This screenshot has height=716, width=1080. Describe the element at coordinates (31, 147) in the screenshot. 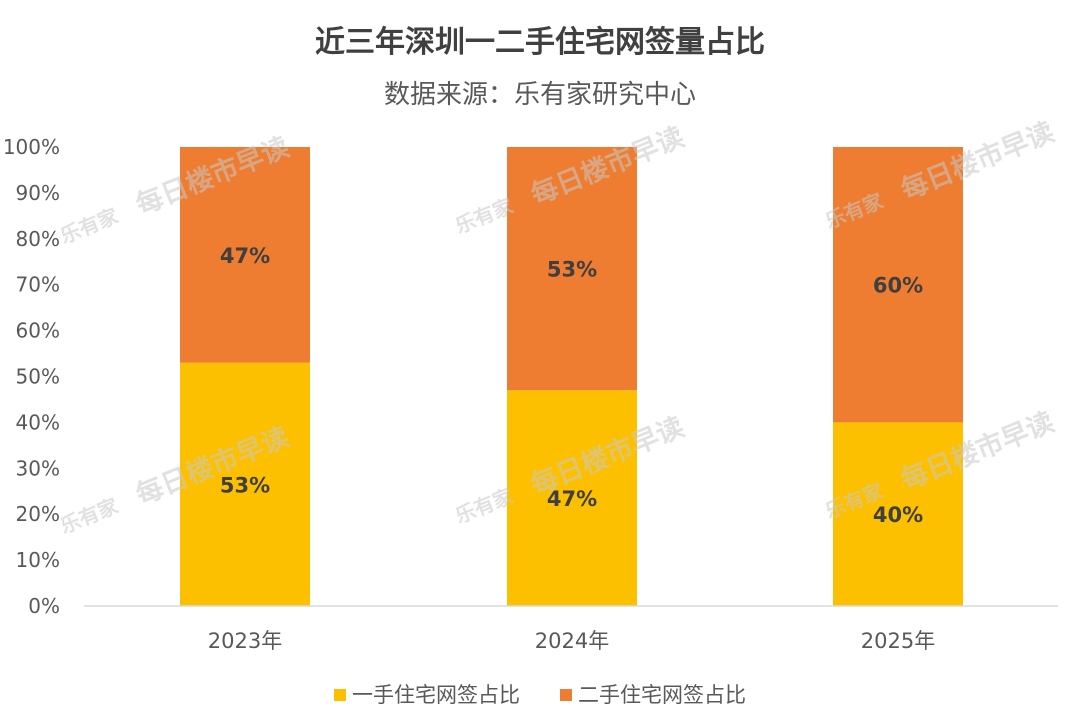

I see `y-tick-label: 100%` at that location.